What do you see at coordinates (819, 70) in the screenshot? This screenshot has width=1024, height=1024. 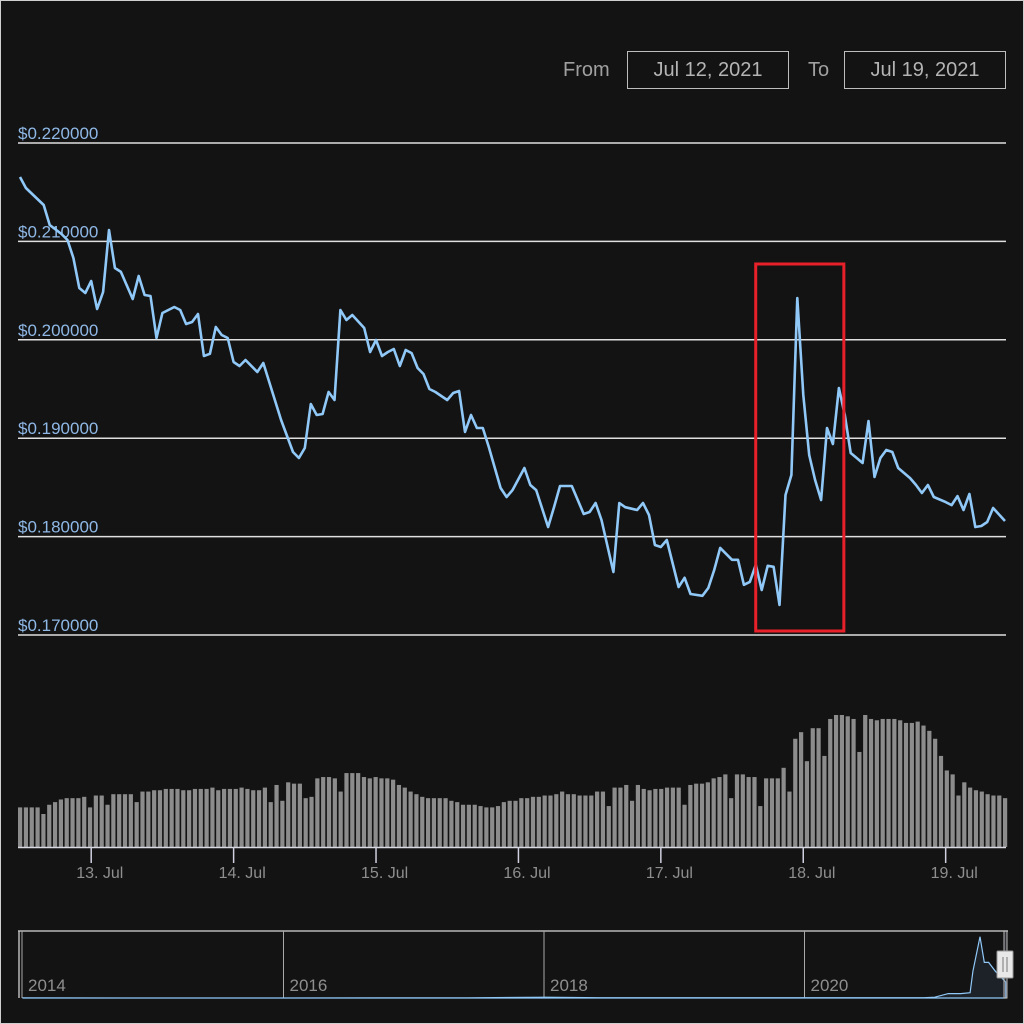 I see `to-label: To` at bounding box center [819, 70].